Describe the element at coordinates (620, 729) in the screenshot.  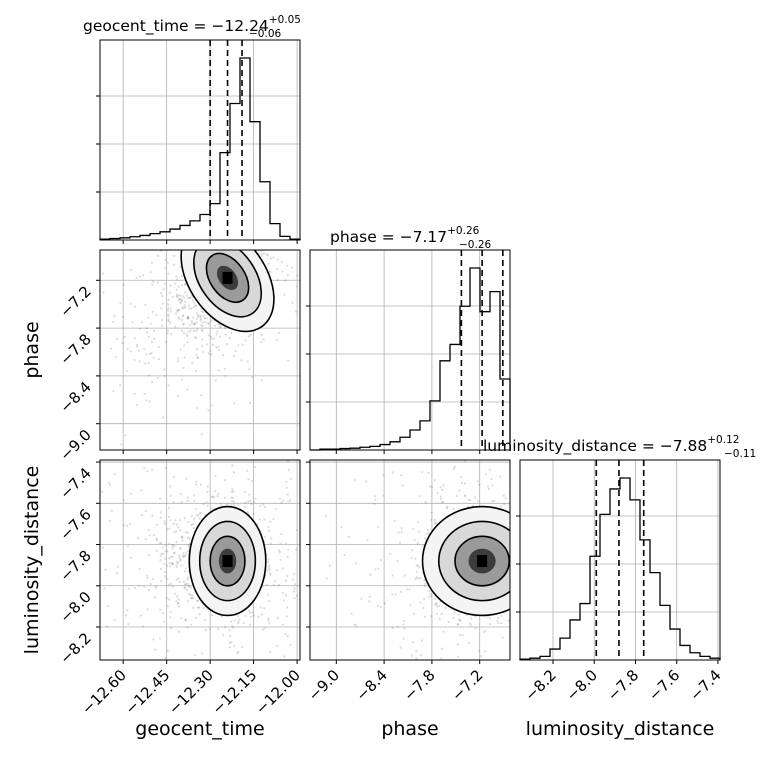
I see `xlabel-luminosity-distance: luminosity_distance` at that location.